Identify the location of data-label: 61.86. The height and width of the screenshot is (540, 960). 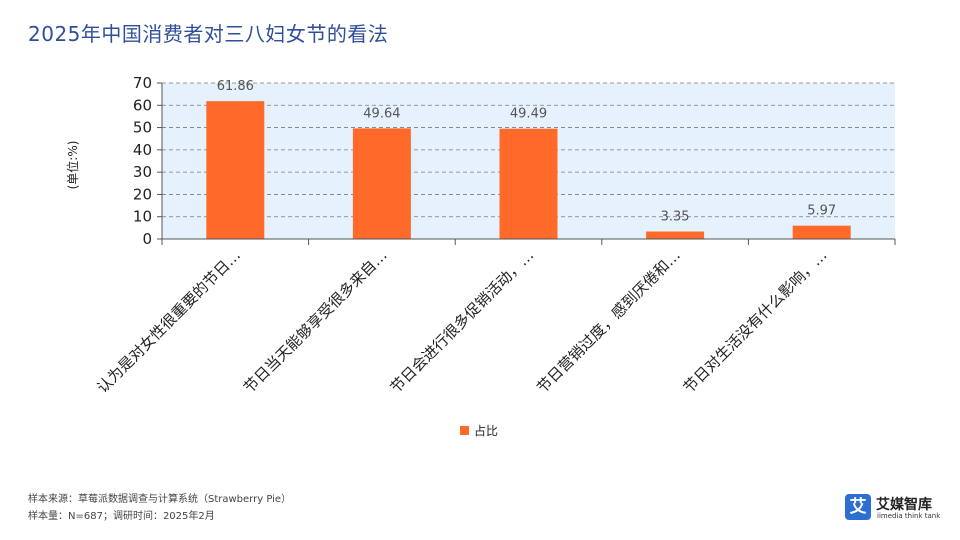
(235, 86).